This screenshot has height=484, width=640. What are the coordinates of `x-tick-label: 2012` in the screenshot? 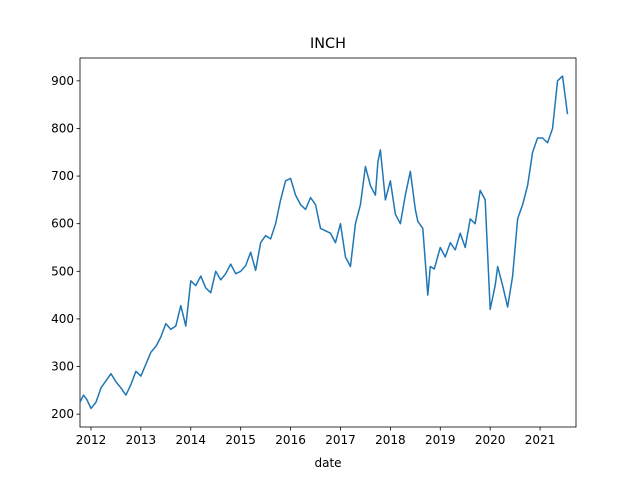 It's located at (91, 440).